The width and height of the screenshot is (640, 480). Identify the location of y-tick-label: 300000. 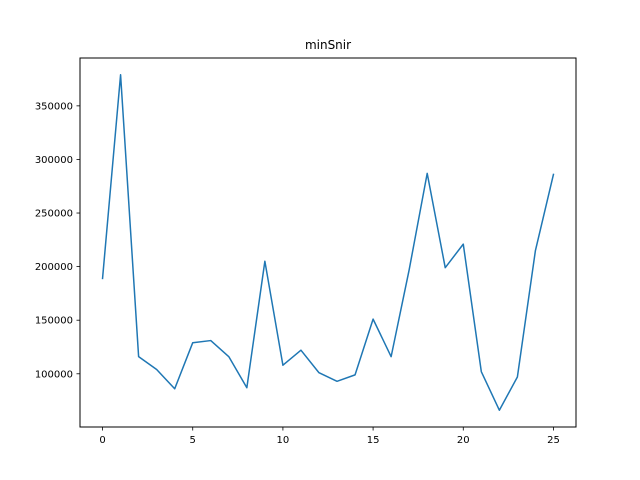
(54, 160).